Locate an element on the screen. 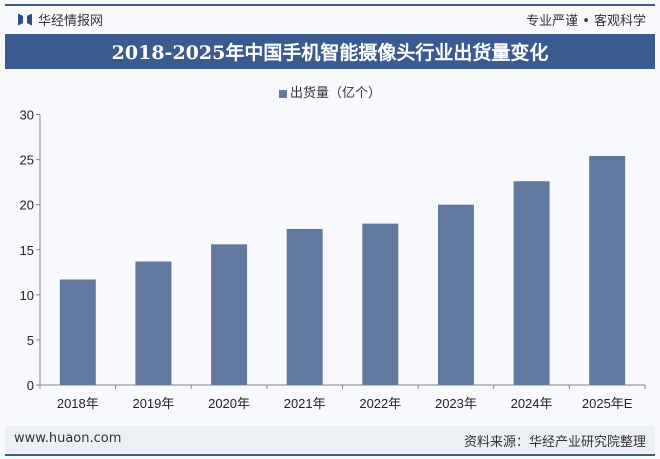 The height and width of the screenshot is (459, 660). x-tick-label: 2018年 is located at coordinates (78, 403).